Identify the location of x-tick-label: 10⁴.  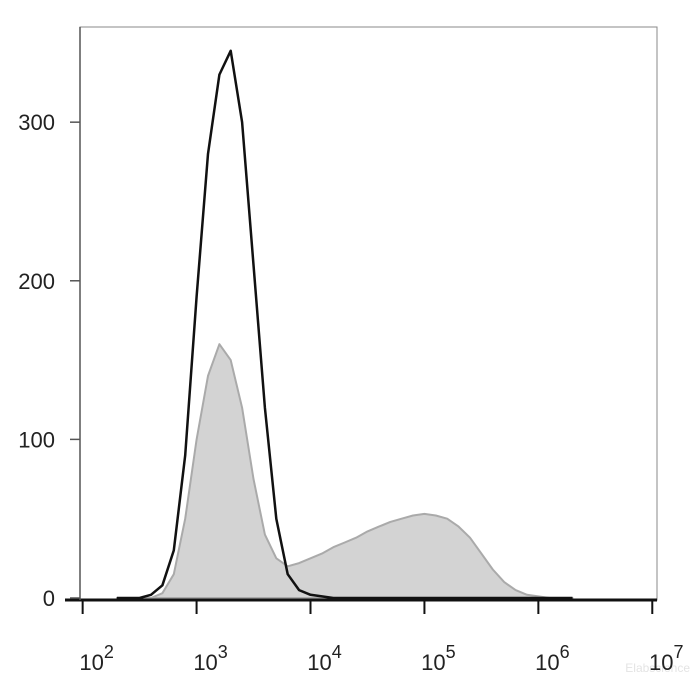
(324, 658).